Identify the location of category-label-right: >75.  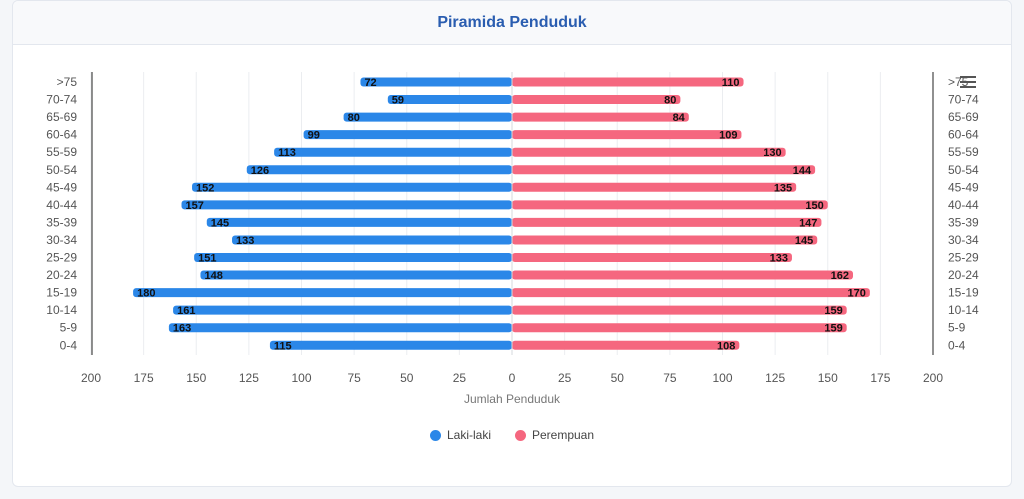
(958, 82).